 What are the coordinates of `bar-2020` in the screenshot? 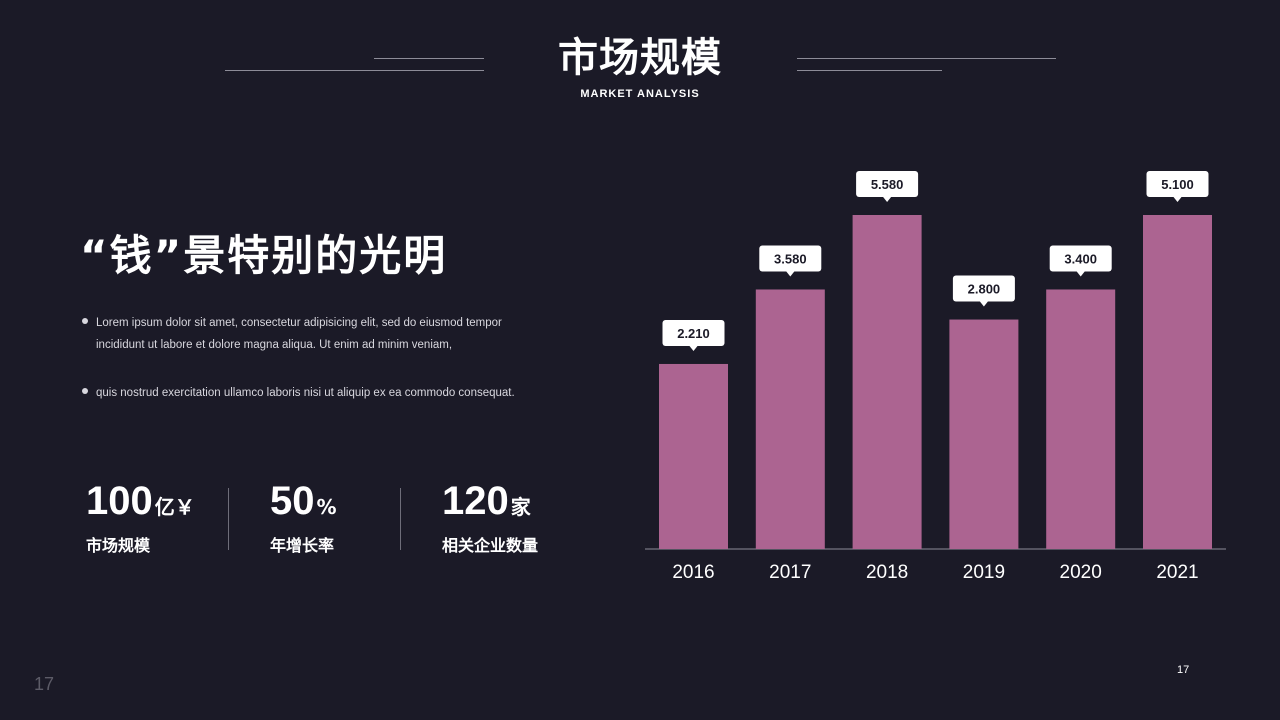 It's located at (1081, 419).